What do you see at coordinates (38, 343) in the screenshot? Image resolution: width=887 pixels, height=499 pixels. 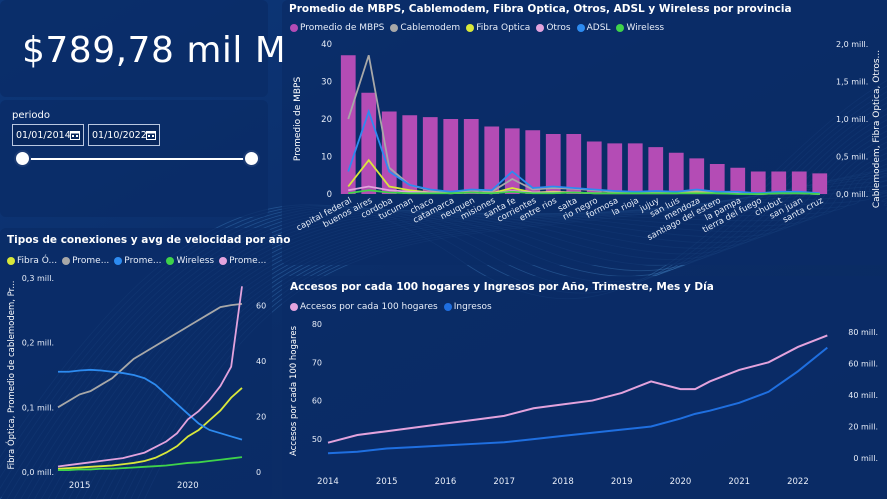 I see `y-tick-label: 0,2 mill.` at bounding box center [38, 343].